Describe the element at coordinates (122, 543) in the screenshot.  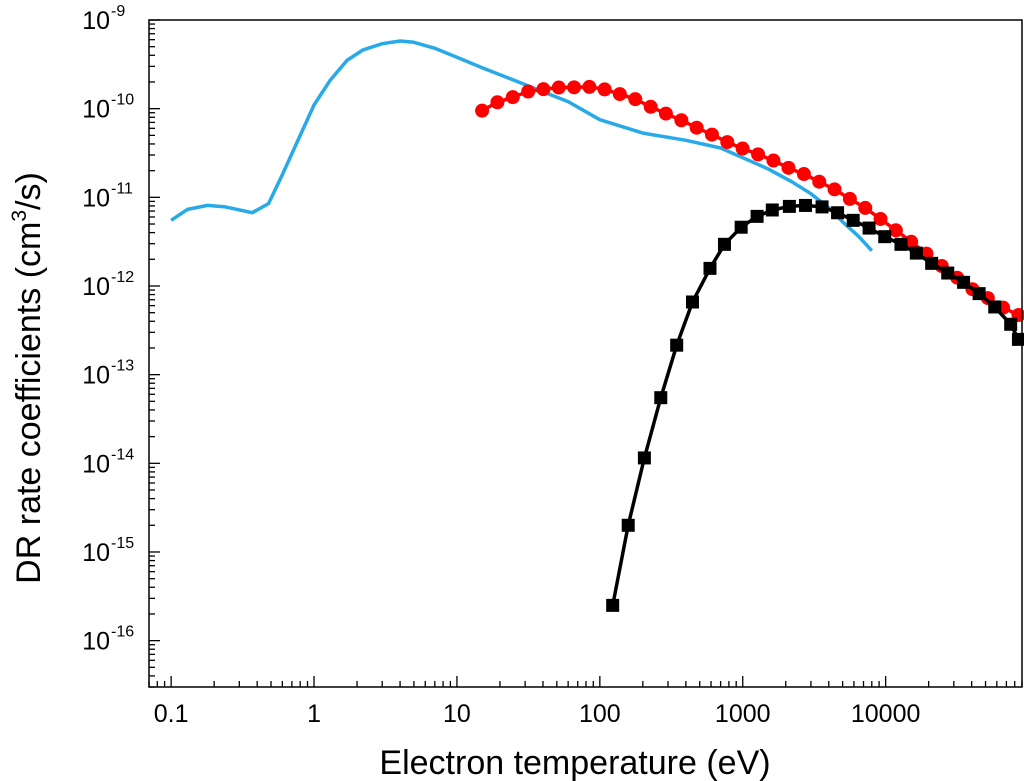
I see `y-tick-label-exponent: -15` at that location.